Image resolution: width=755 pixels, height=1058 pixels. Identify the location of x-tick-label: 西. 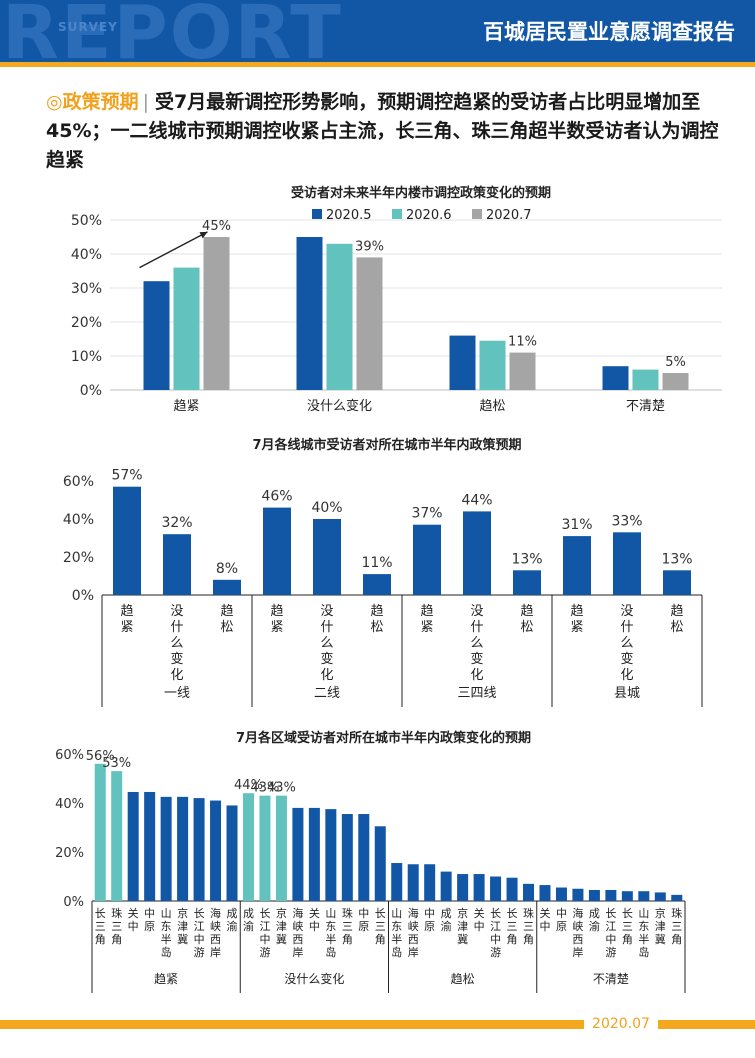
(297, 939).